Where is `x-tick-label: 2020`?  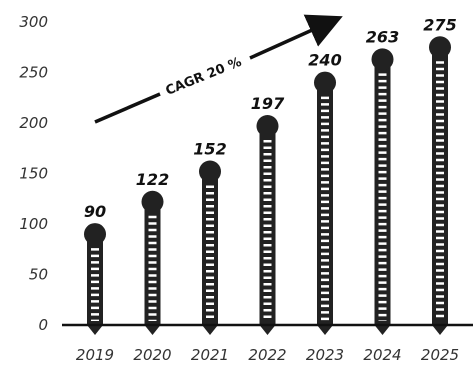
x-tick-label: 2020 is located at coordinates (152, 355).